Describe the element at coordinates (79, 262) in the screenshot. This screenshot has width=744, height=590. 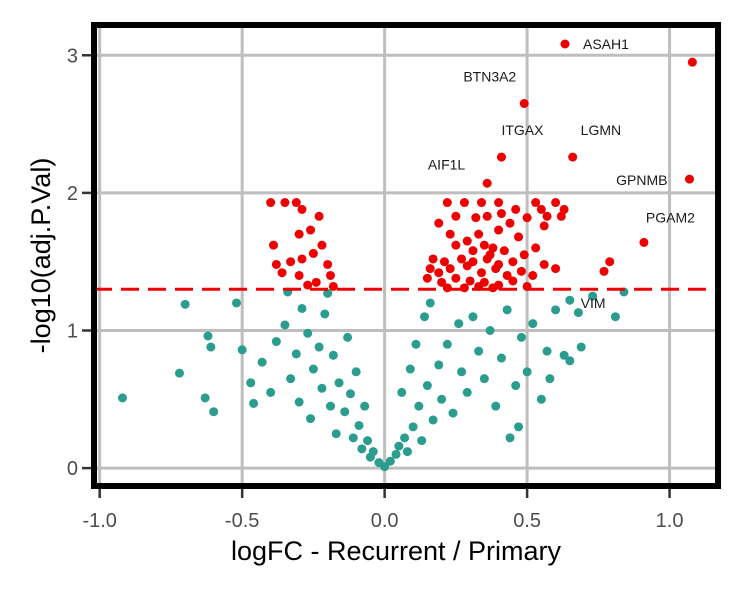
I see `y-axis-ticks: 0 1 2 3` at that location.